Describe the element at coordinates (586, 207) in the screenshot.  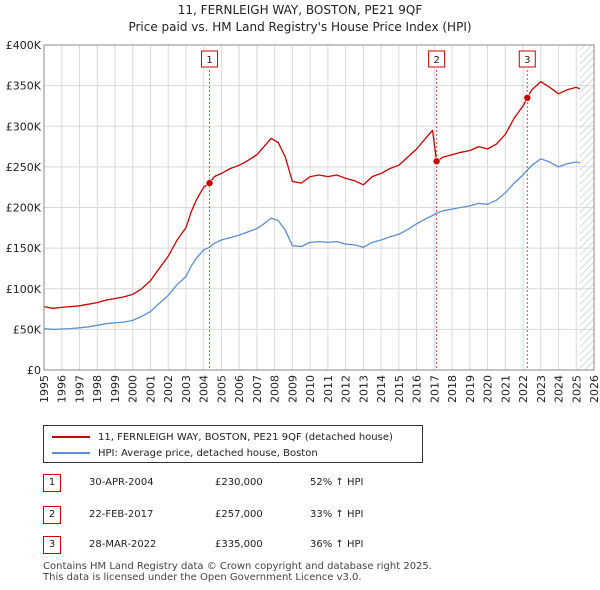
I see `forecast-hatch` at that location.